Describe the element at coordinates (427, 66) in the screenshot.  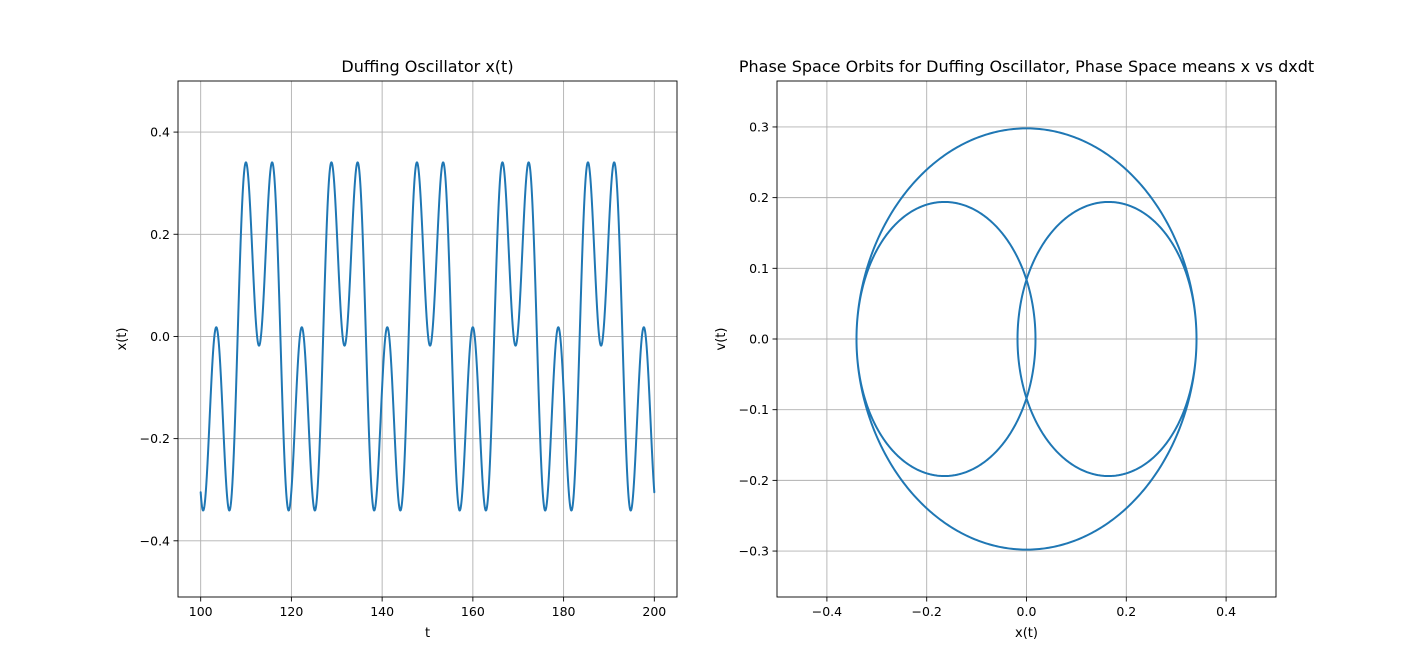
I see `time-series-title: Duffing Oscillator x(t)` at that location.